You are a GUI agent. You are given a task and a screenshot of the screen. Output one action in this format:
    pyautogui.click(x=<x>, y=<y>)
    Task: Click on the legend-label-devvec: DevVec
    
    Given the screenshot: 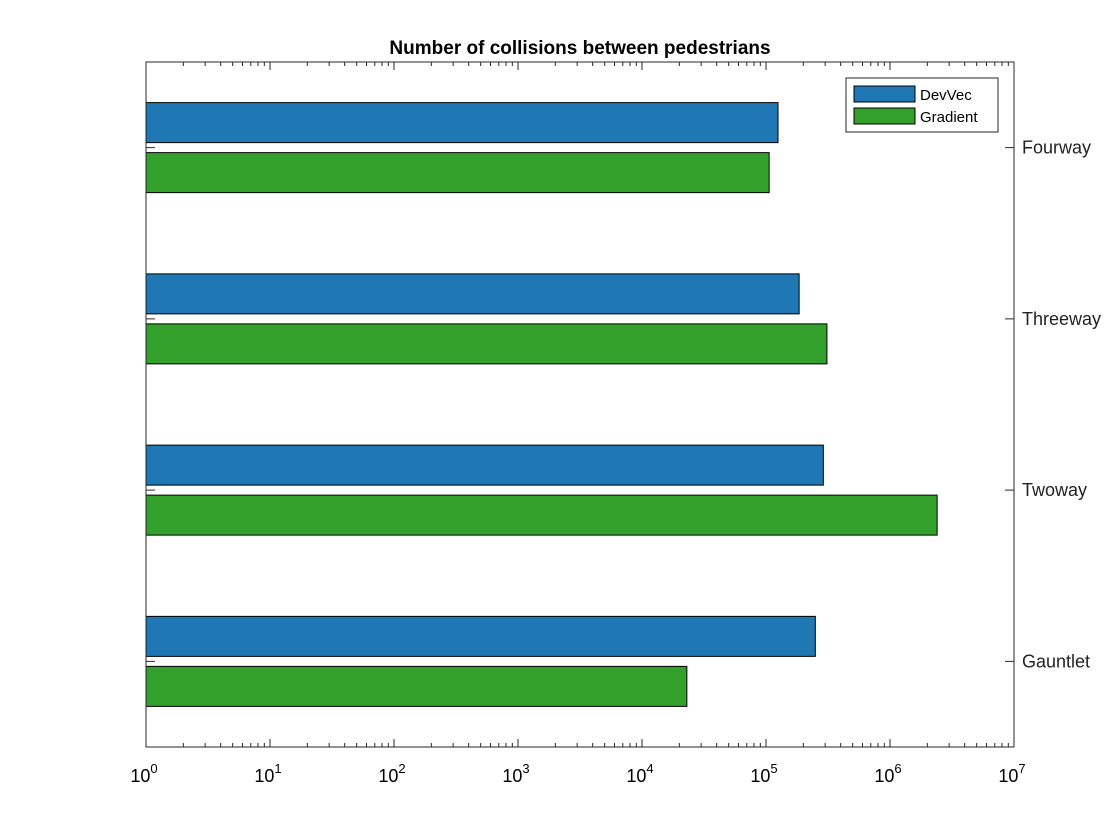 What is the action you would take?
    pyautogui.click(x=946, y=95)
    